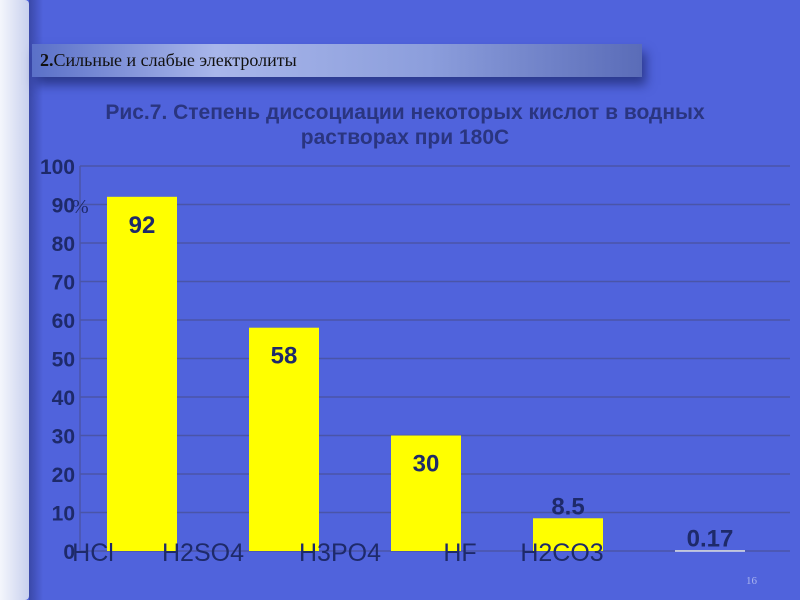 The height and width of the screenshot is (600, 800). What do you see at coordinates (63, 514) in the screenshot?
I see `y-tick-label: 10` at bounding box center [63, 514].